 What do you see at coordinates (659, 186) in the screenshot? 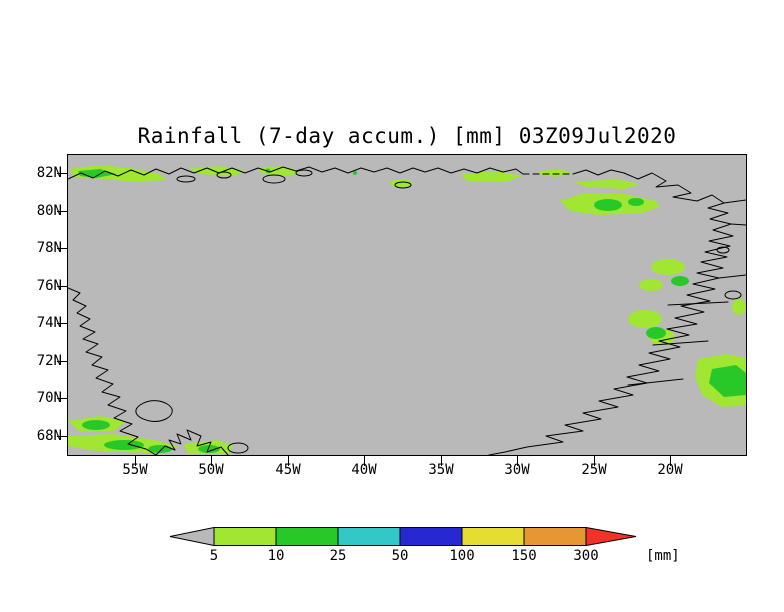
I see `coastline-north-east` at bounding box center [659, 186].